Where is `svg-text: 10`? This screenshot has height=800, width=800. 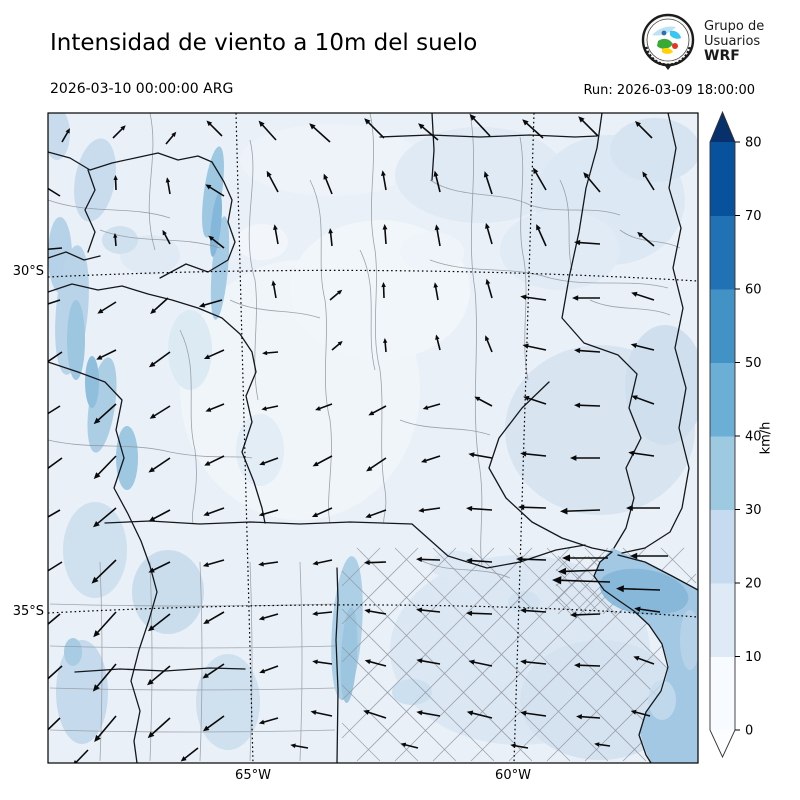 svg-text: 10 is located at coordinates (753, 657).